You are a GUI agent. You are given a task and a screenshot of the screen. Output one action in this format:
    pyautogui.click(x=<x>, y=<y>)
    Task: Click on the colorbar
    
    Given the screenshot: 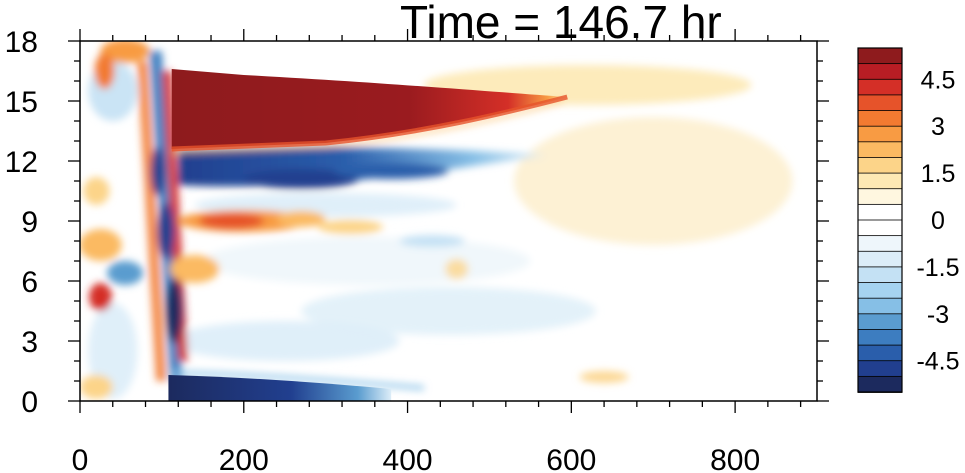 What is the action you would take?
    pyautogui.click(x=880, y=220)
    